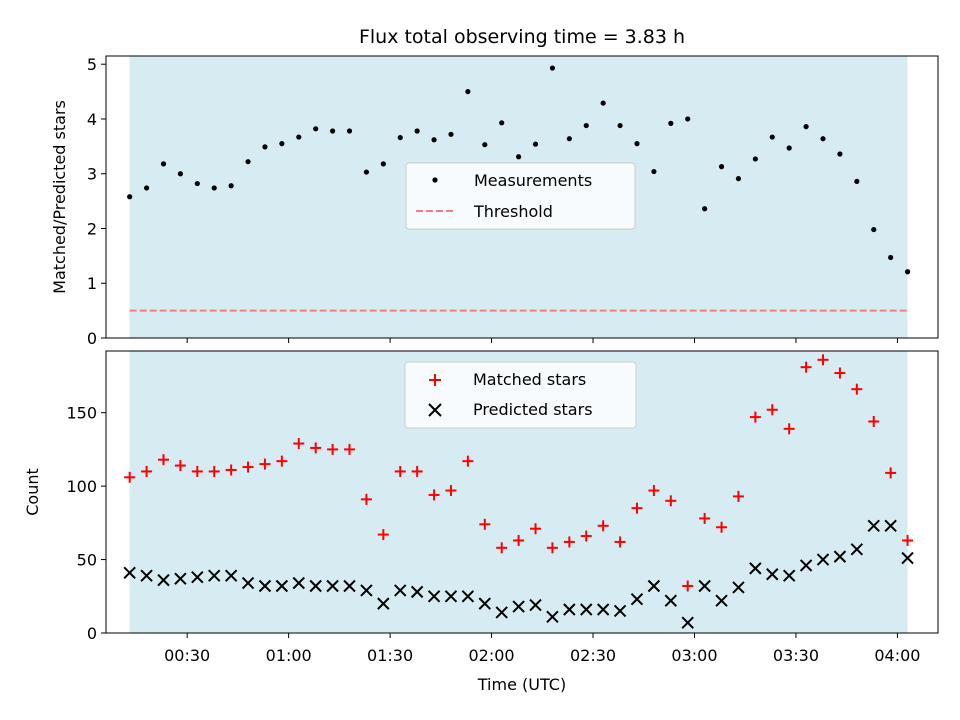 The image size is (960, 720). I want to click on legend-matched-marker, so click(435, 380).